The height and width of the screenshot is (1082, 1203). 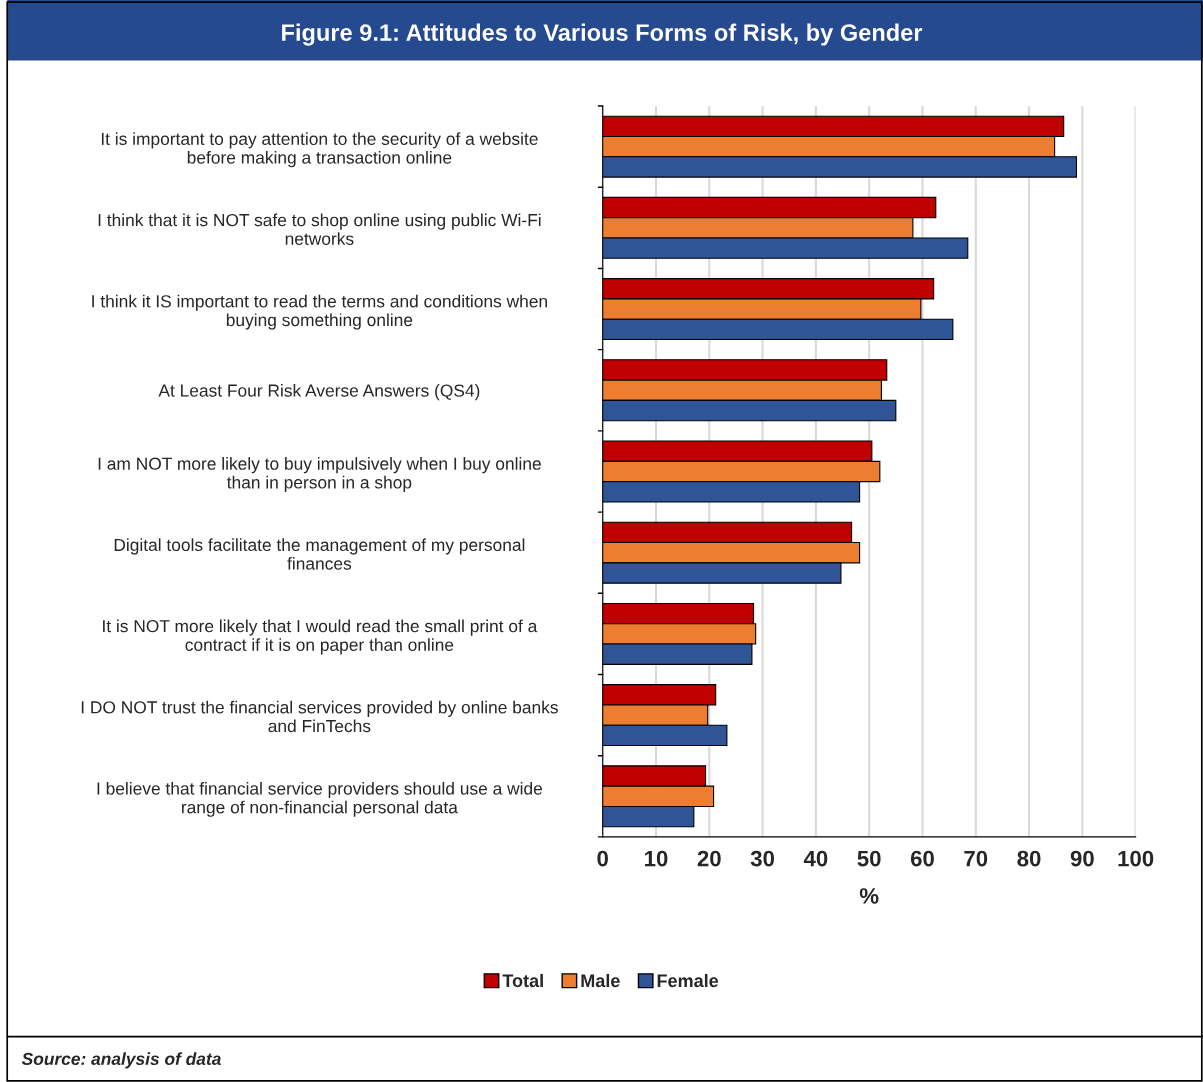 What do you see at coordinates (1136, 858) in the screenshot?
I see `x-tick-label: 100` at bounding box center [1136, 858].